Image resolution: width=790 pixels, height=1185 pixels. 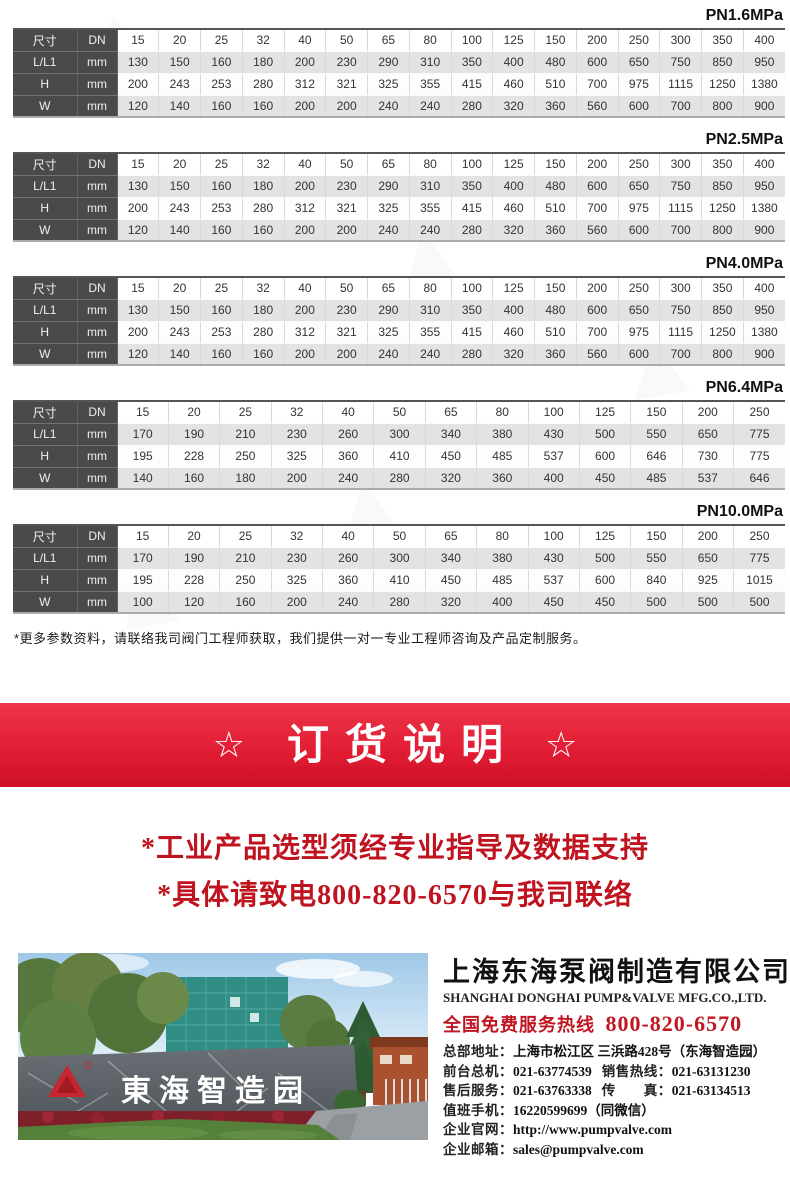 I want to click on dimension-value-cell: 260, so click(x=347, y=558).